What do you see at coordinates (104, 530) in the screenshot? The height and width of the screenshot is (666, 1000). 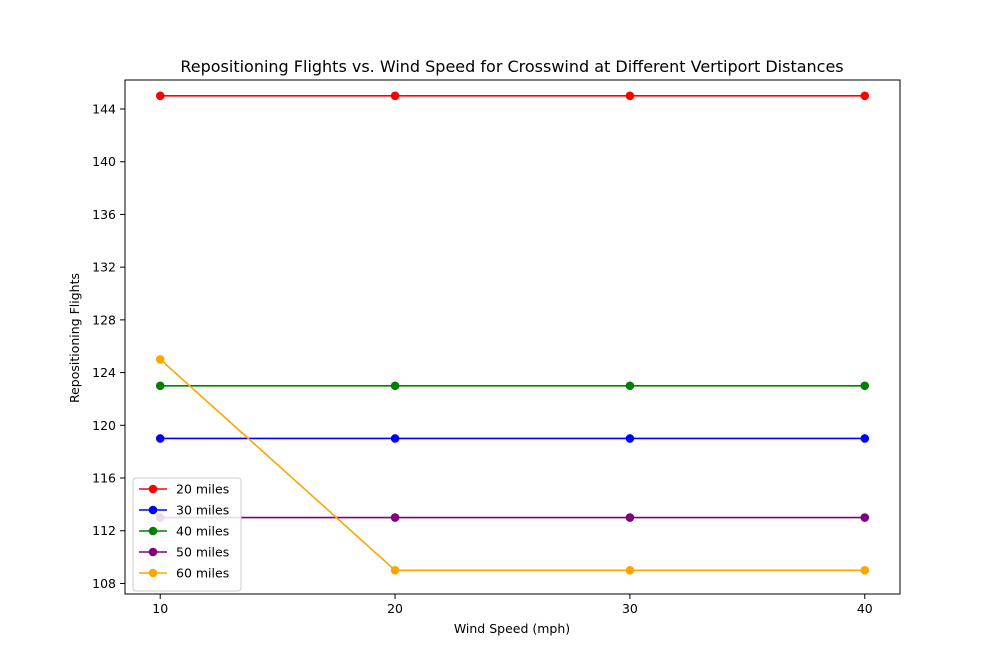 I see `y-tick-label: 112` at bounding box center [104, 530].